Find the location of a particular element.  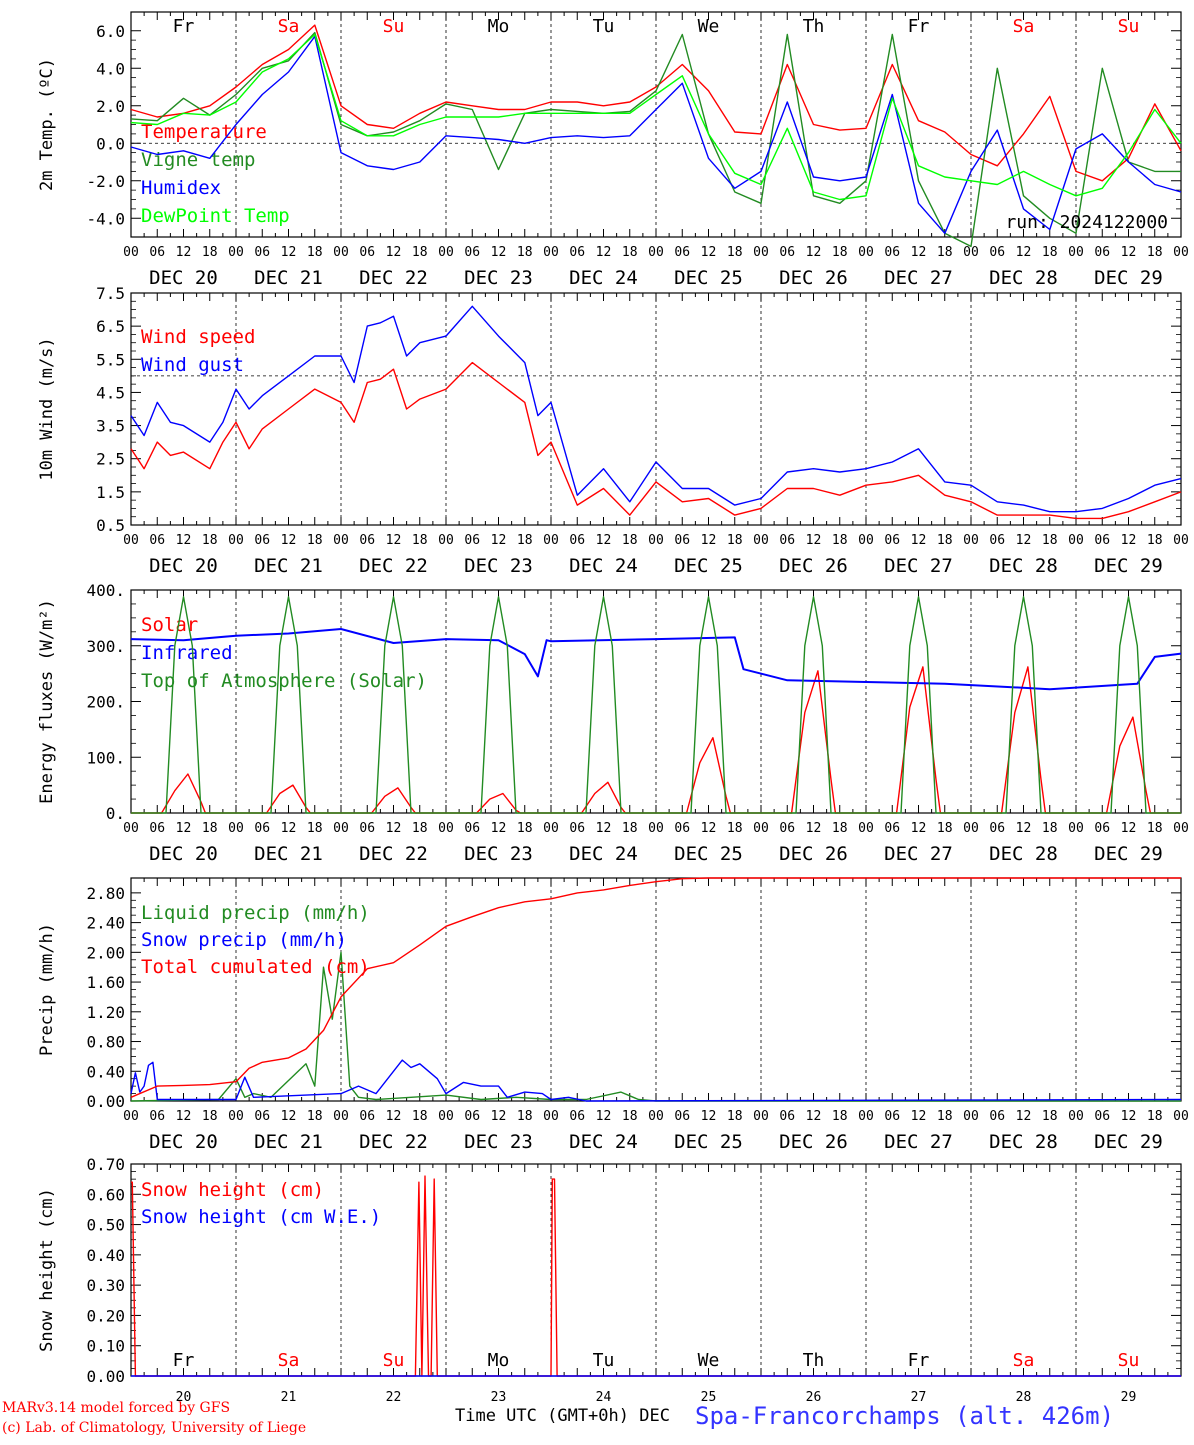

day-number-label: 28 is located at coordinates (1024, 1397).